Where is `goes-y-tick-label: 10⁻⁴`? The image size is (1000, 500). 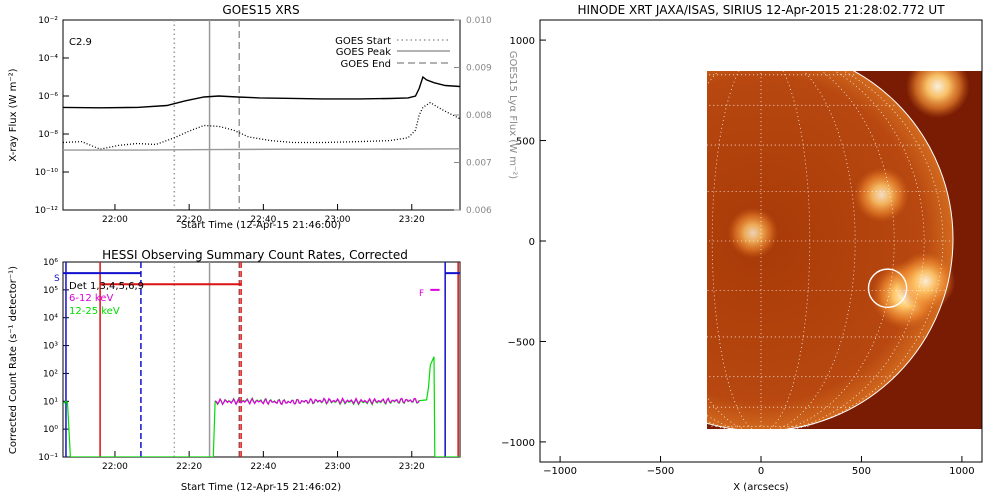 goes-y-tick-label: 10⁻⁴ is located at coordinates (48, 59).